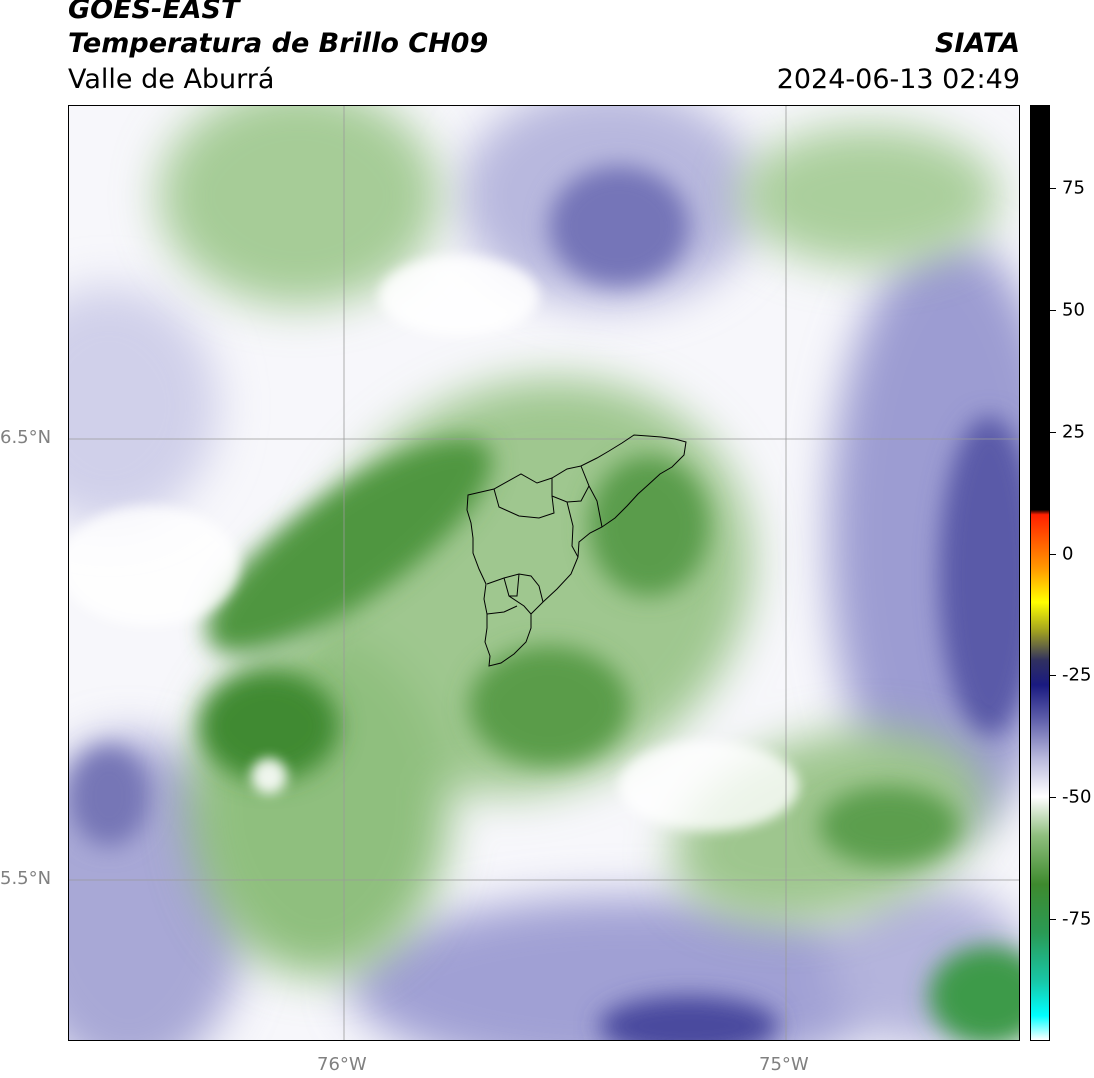 The height and width of the screenshot is (1078, 1094). I want to click on green-region-northwest, so click(299, 206).